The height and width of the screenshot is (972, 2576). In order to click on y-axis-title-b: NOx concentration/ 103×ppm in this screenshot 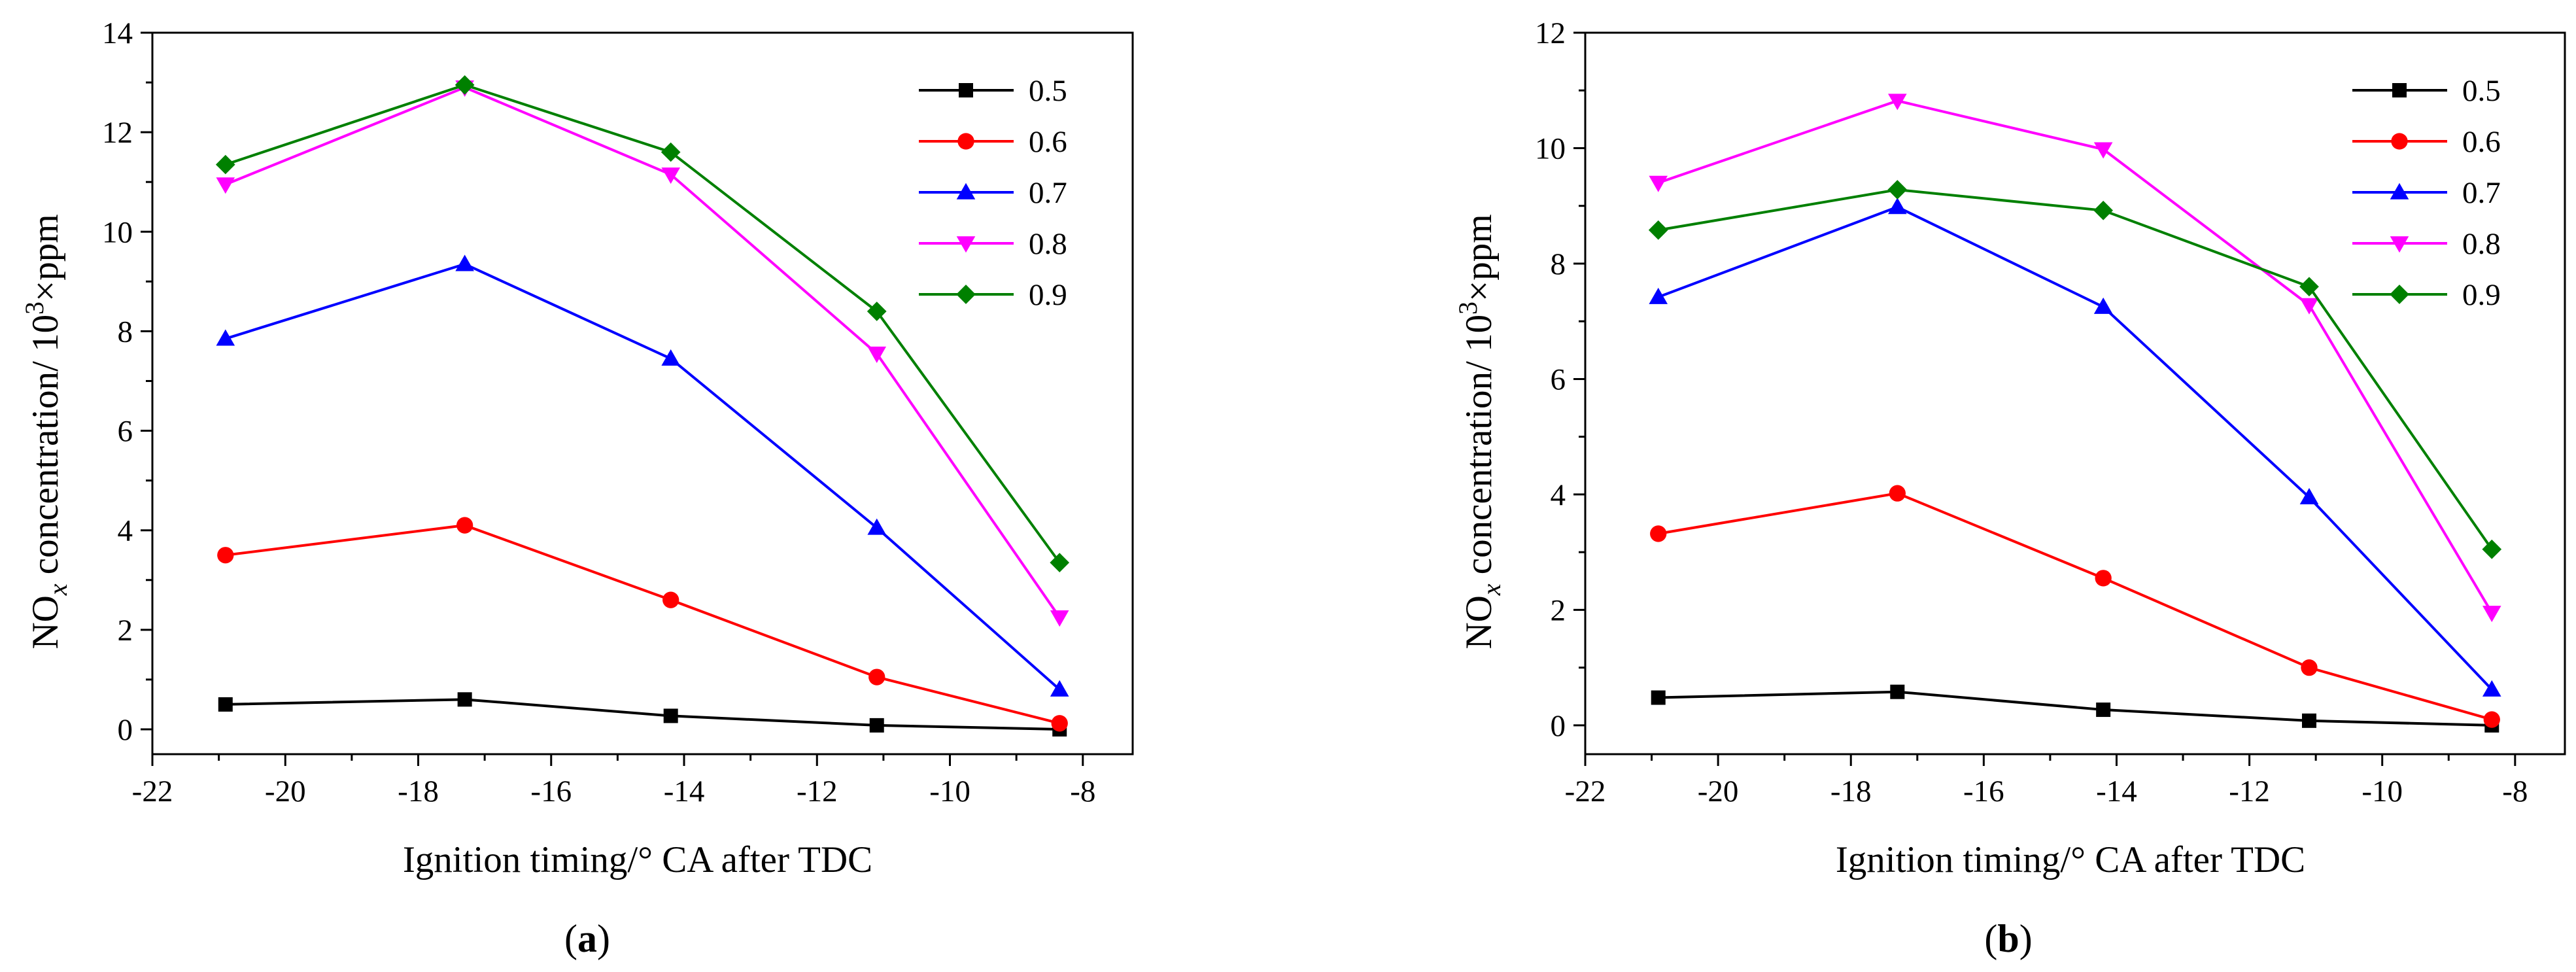, I will do `click(1480, 431)`.